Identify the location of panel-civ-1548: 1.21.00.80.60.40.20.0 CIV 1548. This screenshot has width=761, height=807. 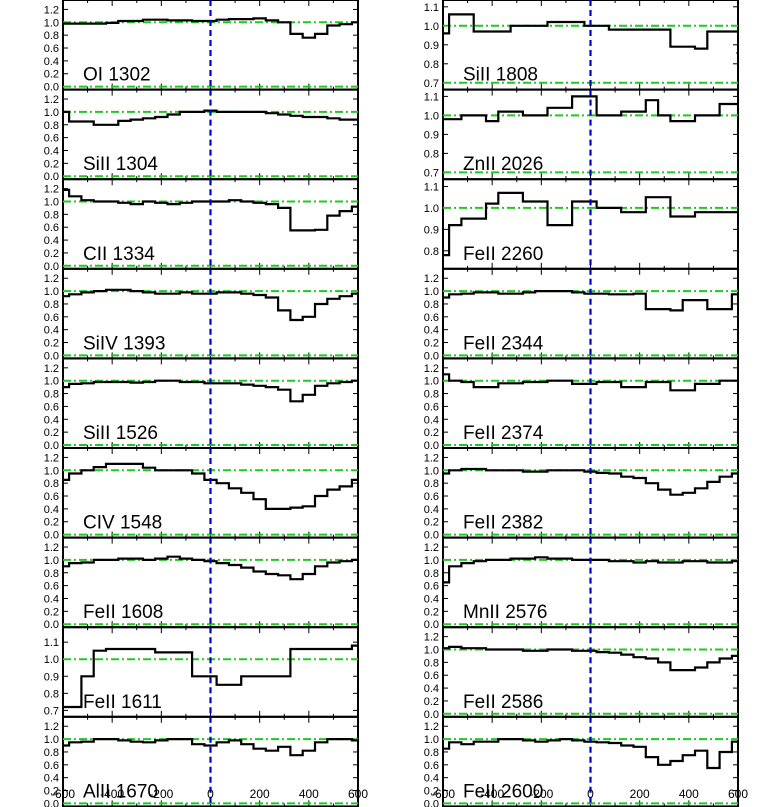
(201, 494).